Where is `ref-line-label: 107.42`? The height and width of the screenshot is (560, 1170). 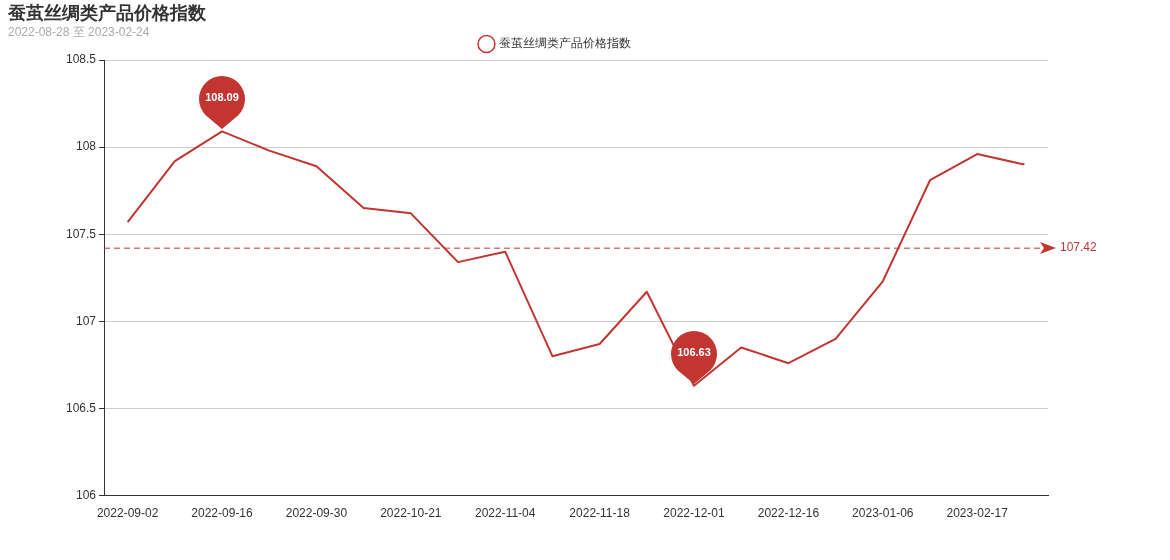 ref-line-label: 107.42 is located at coordinates (1079, 247).